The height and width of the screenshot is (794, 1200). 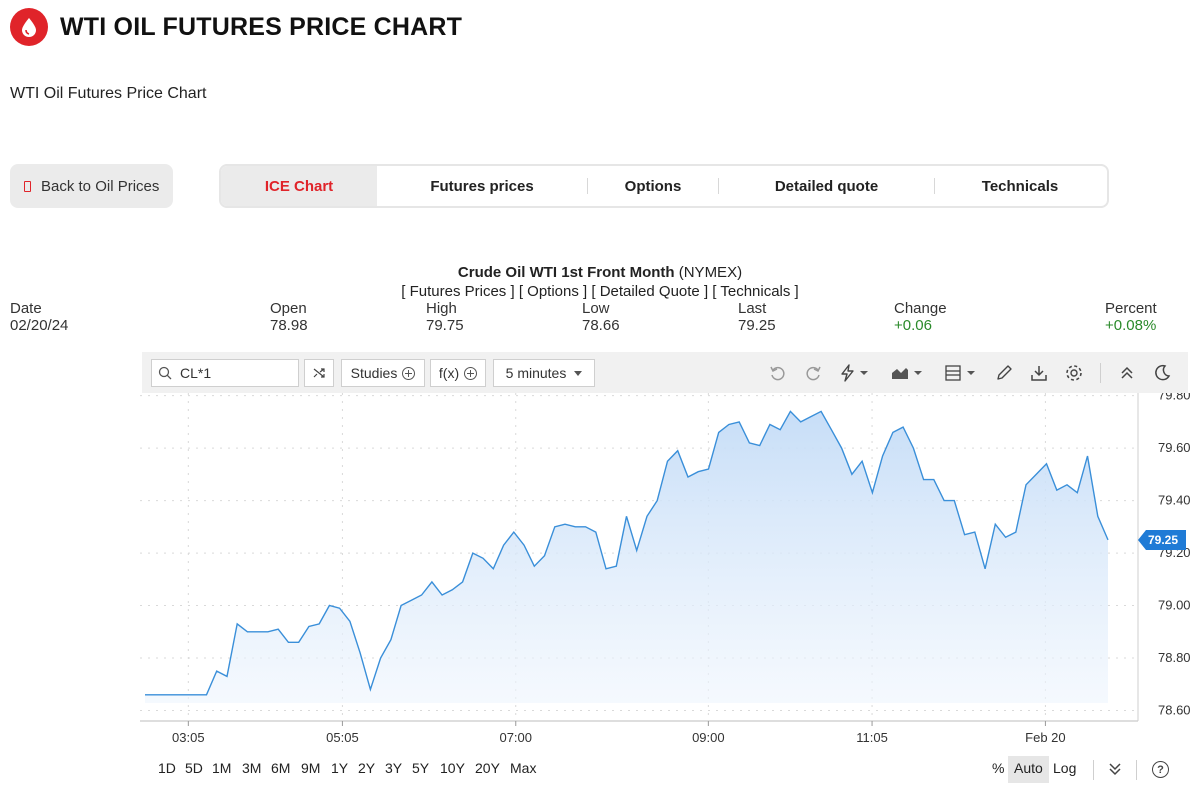 What do you see at coordinates (340, 768) in the screenshot?
I see `range-1y: 1Y` at bounding box center [340, 768].